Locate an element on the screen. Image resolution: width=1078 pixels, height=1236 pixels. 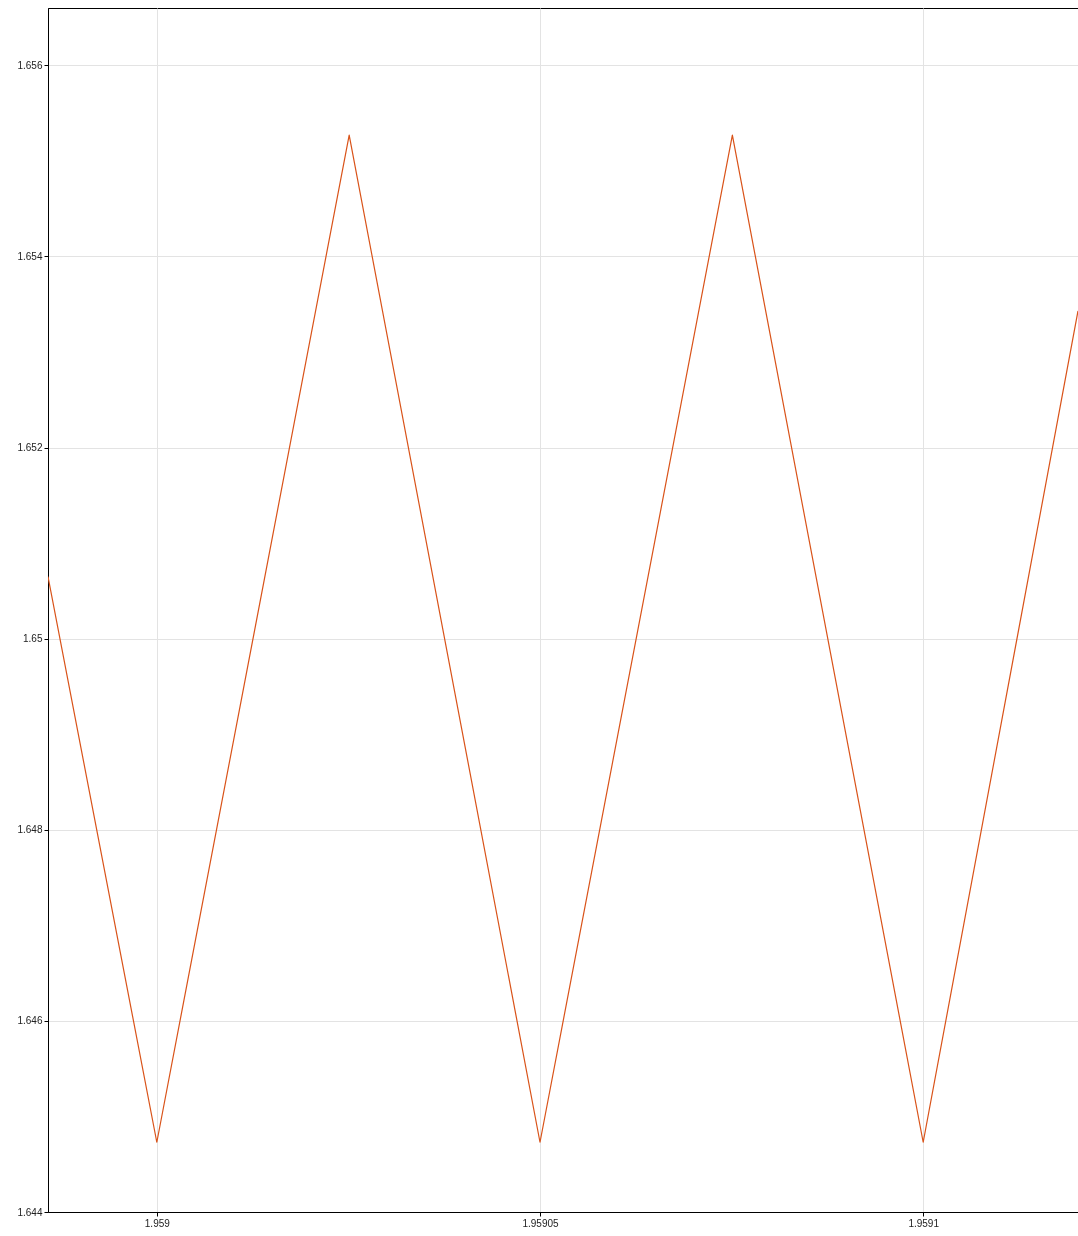
y-tick-label: 1.654 is located at coordinates (30, 256).